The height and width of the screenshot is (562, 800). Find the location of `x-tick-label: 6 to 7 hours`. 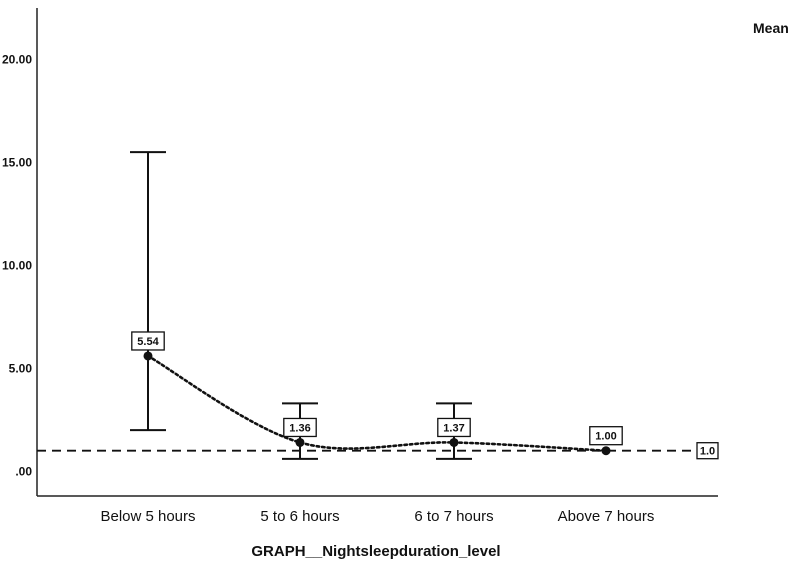

x-tick-label: 6 to 7 hours is located at coordinates (453, 516).